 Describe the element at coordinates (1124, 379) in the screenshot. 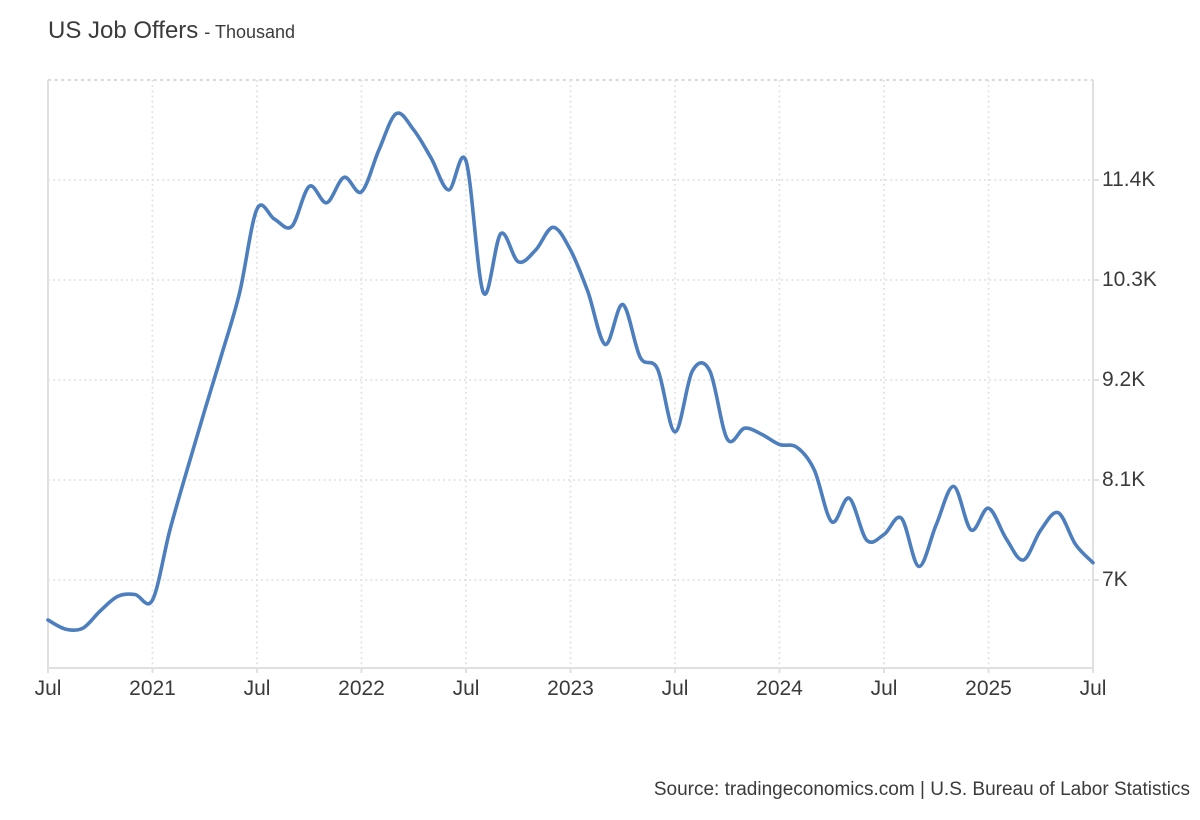

I see `y-axis-label: 9.2K` at that location.